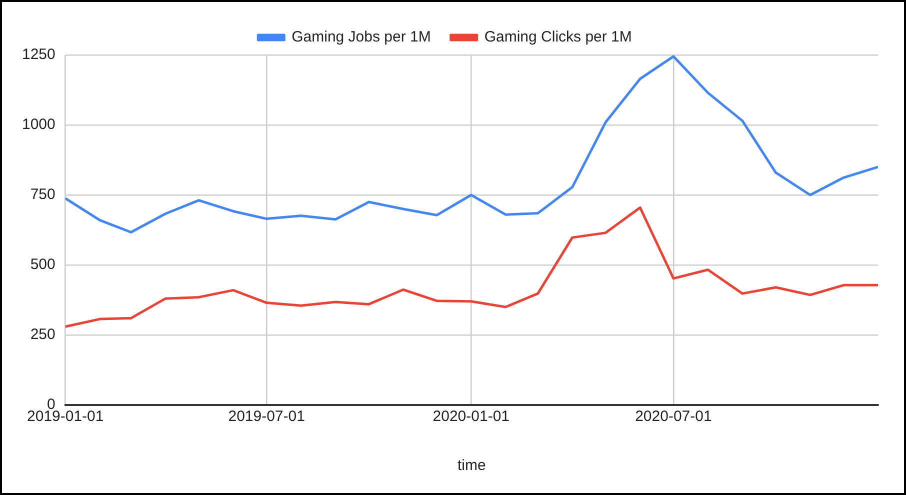 The width and height of the screenshot is (906, 495). What do you see at coordinates (673, 417) in the screenshot?
I see `x-tick-label: 2020-07-01` at bounding box center [673, 417].